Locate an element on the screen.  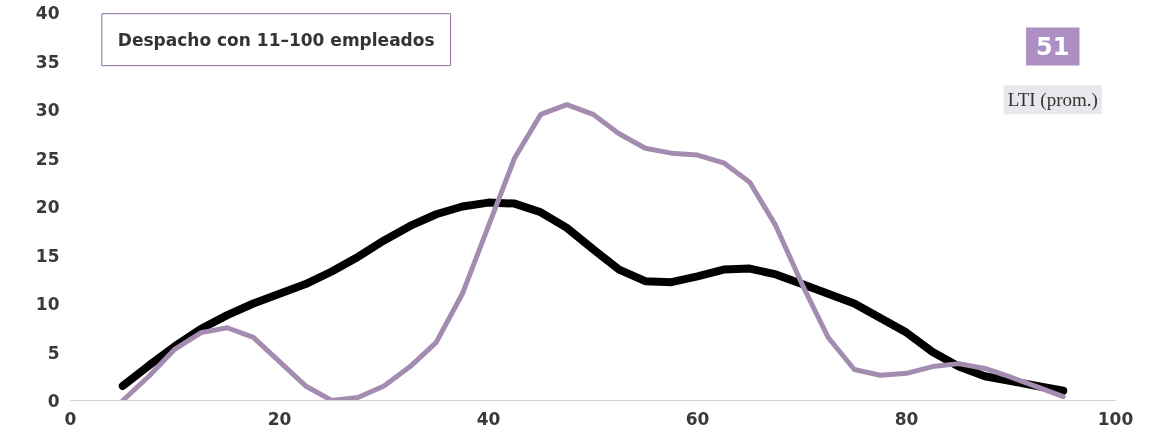
x-tick-label: 100 is located at coordinates (1115, 418).